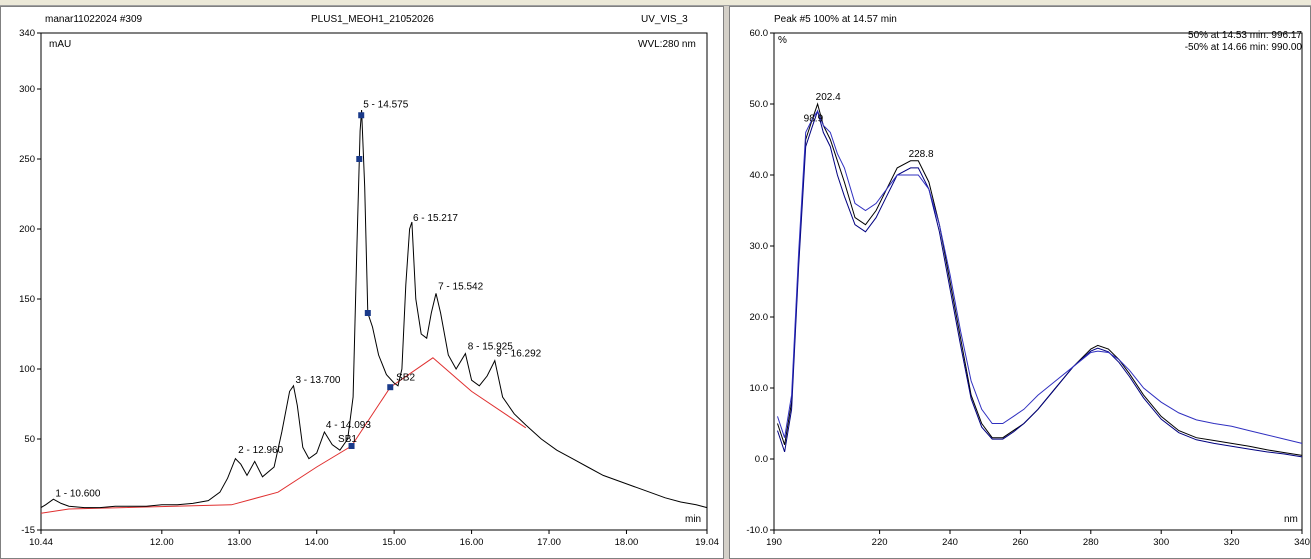 The image size is (1311, 559). I want to click on spectrum-xtick-label-6: 320, so click(1232, 542).